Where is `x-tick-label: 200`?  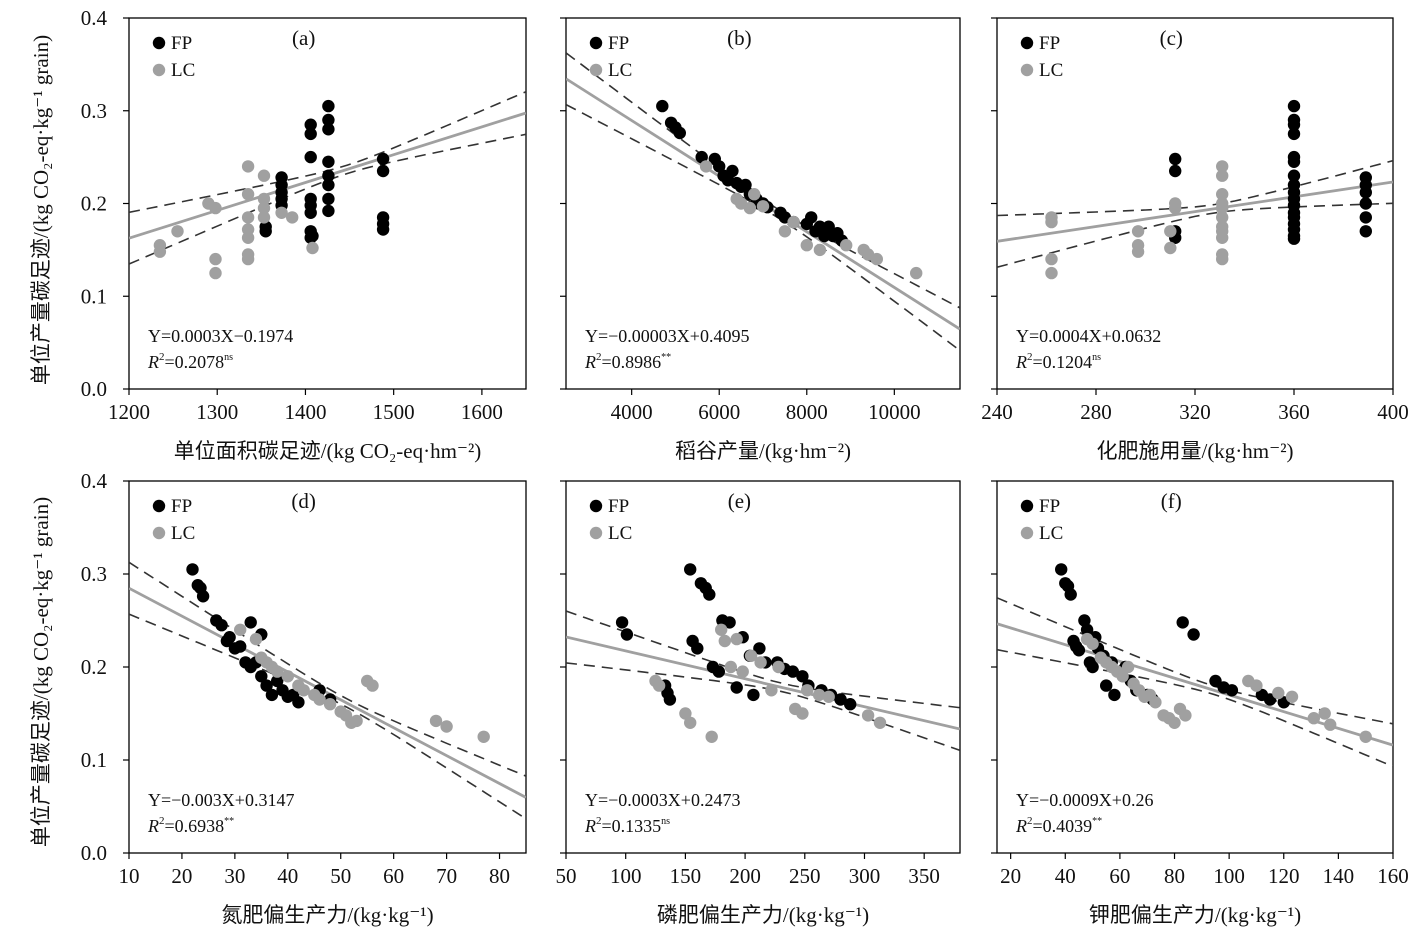
x-tick-label: 200 is located at coordinates (745, 876).